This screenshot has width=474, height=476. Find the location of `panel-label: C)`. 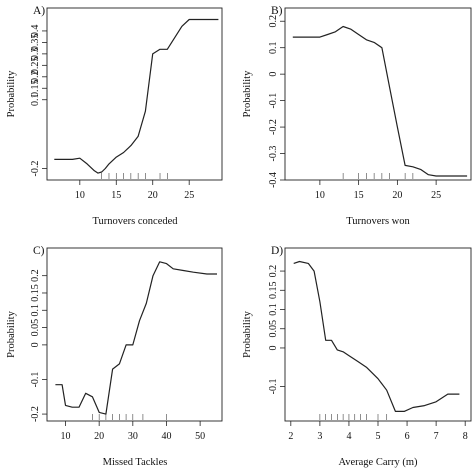

panel-label: C) is located at coordinates (39, 251).